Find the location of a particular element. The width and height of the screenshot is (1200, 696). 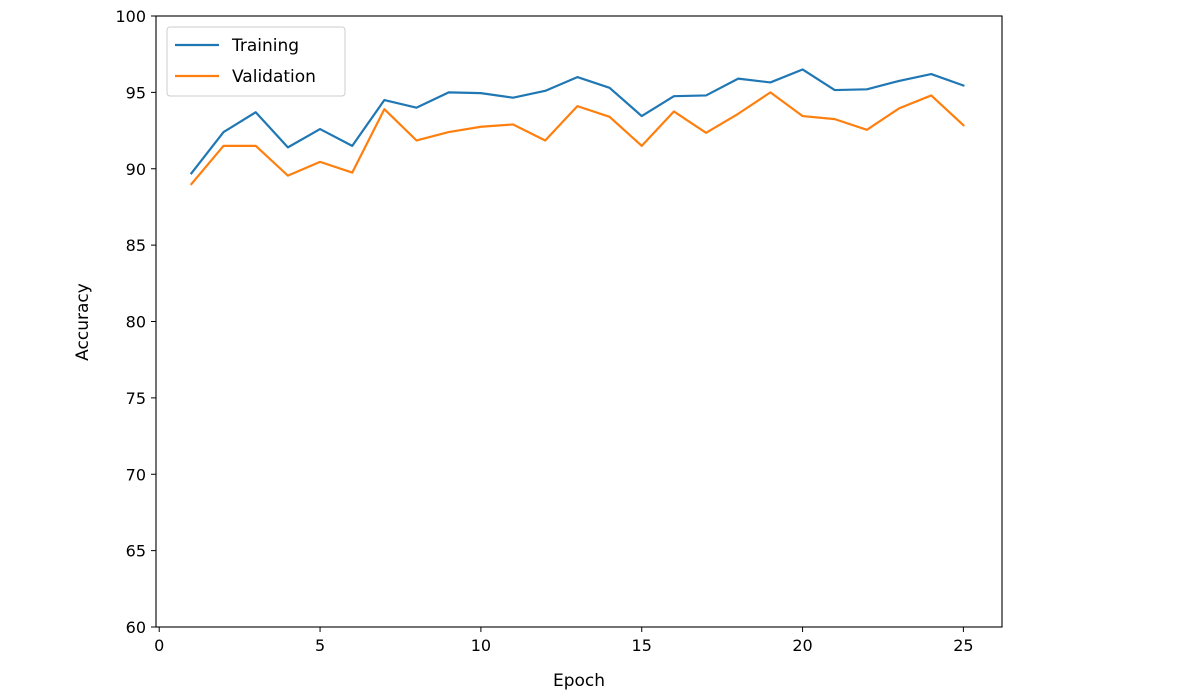

y-tick-label: 95 is located at coordinates (136, 92).